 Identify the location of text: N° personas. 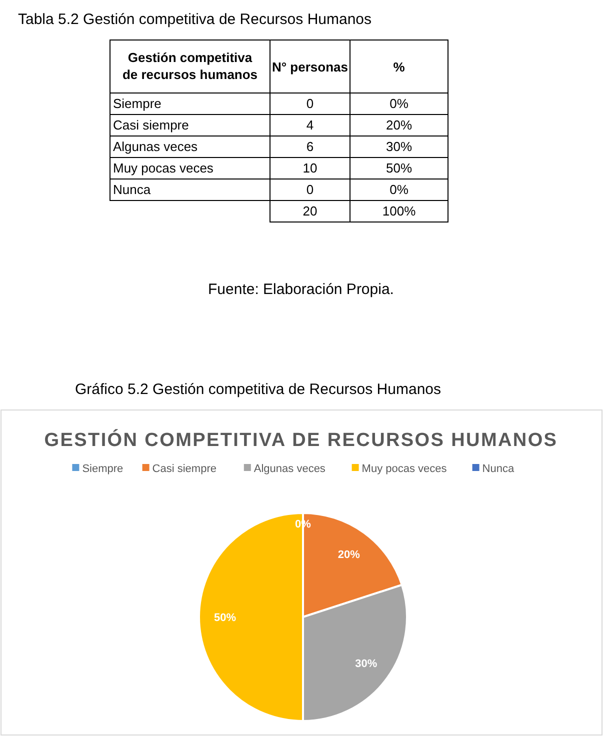
(310, 67).